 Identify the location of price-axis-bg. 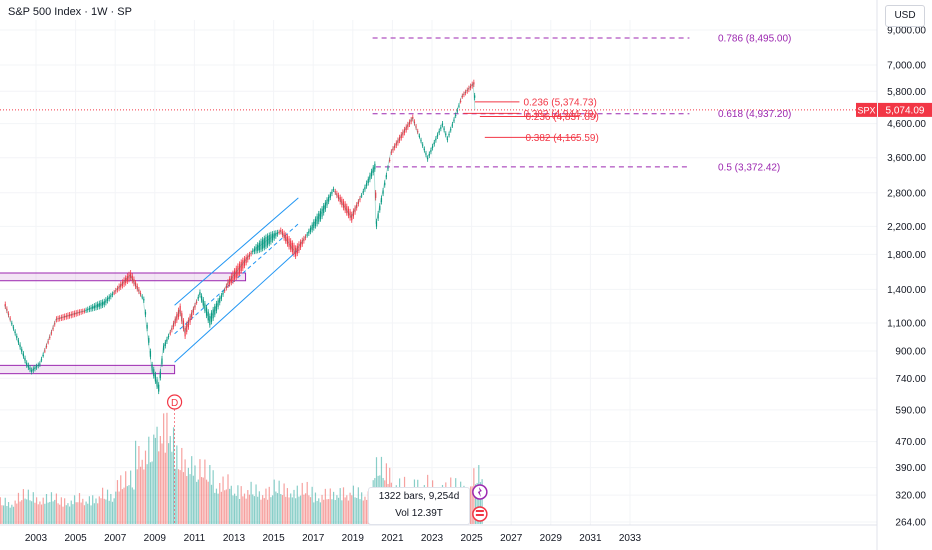
(904, 275).